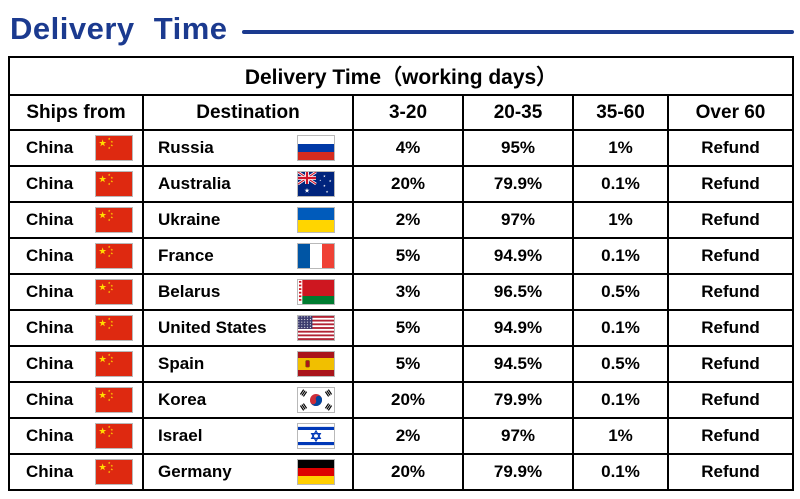 The width and height of the screenshot is (800, 499). What do you see at coordinates (518, 112) in the screenshot?
I see `col-header-20-35: 20-35` at bounding box center [518, 112].